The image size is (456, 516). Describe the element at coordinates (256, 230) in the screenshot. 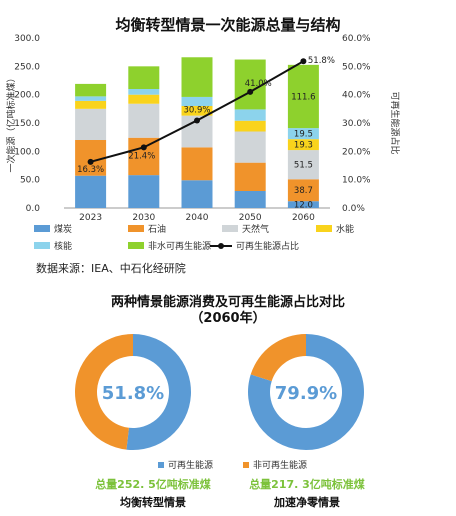

I see `legend-gas-label: 天然气` at that location.